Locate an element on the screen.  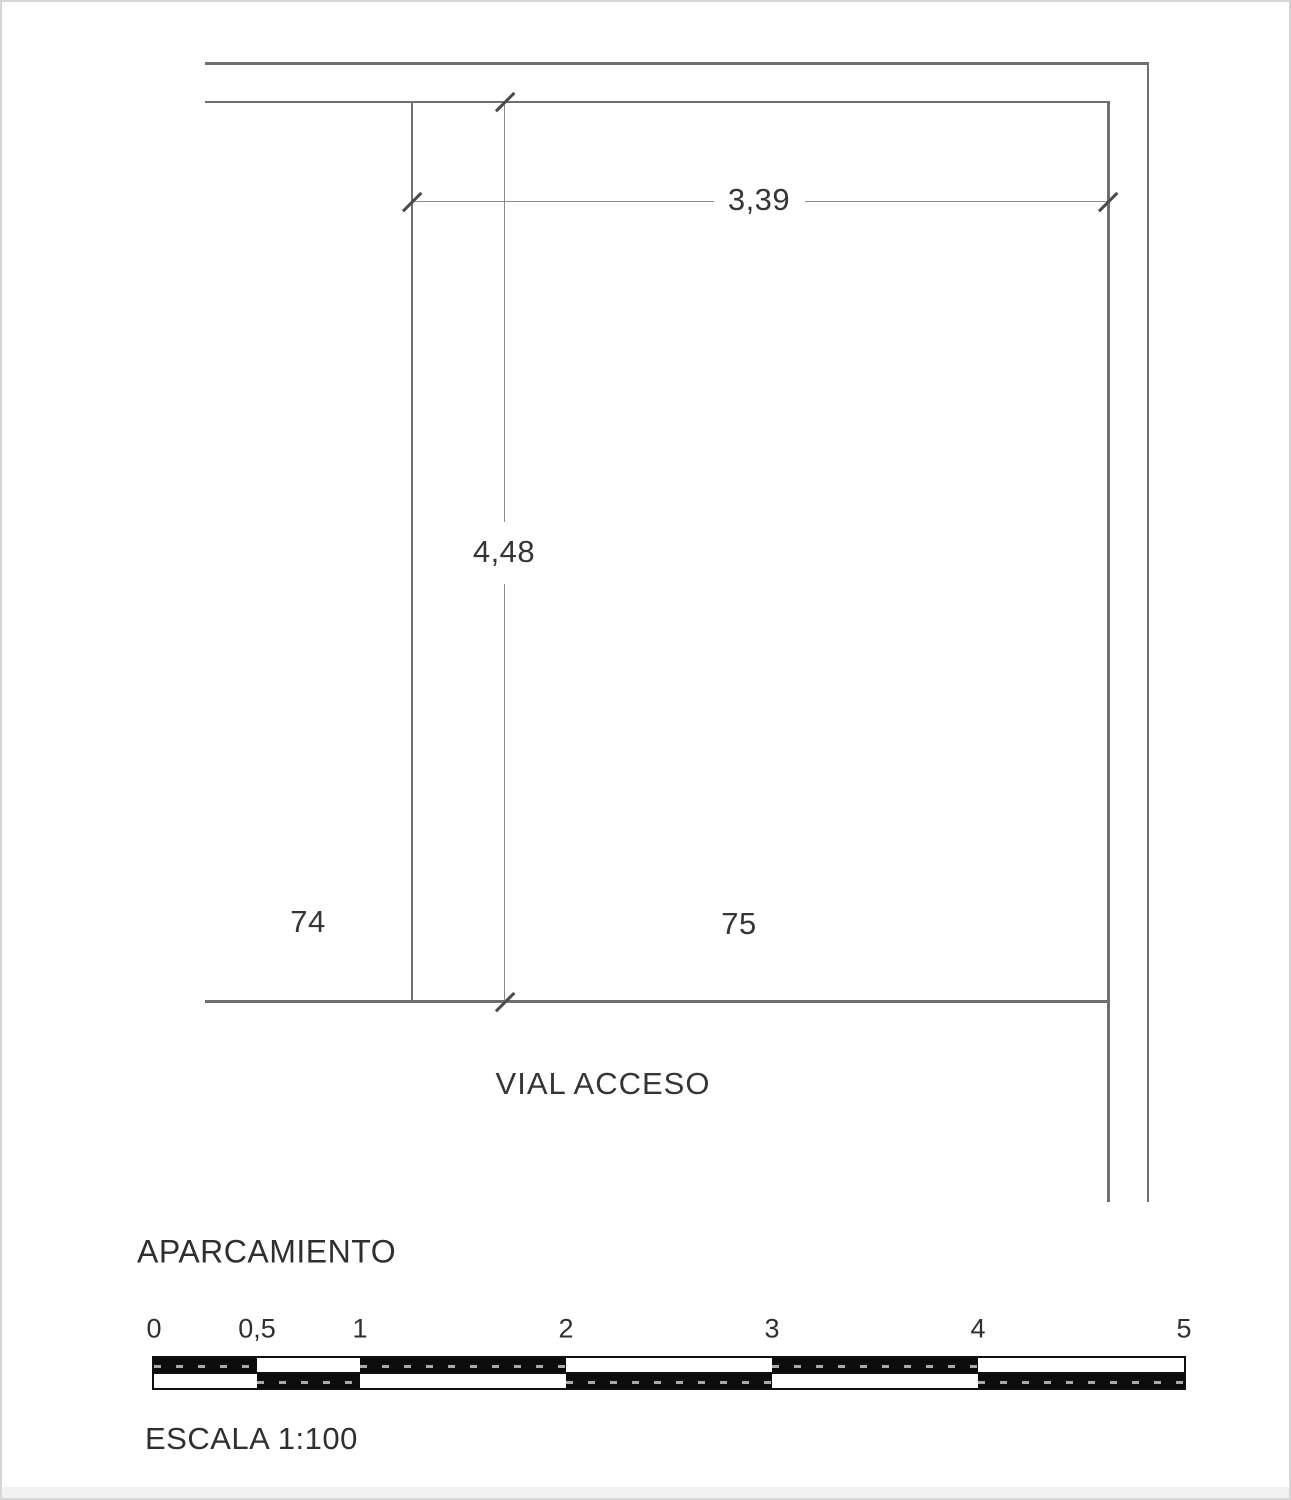
space-divider-line is located at coordinates (412, 551).